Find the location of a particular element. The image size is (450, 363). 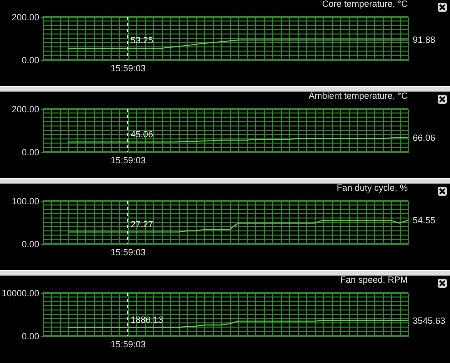

data-label: 3545.63 is located at coordinates (429, 321).